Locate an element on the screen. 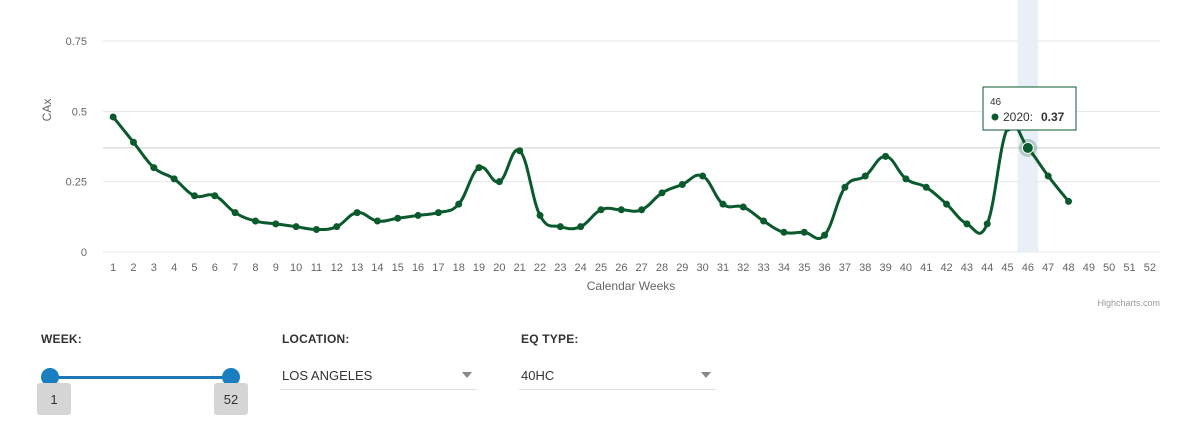 The width and height of the screenshot is (1200, 435). location-select: LOS ANGELES is located at coordinates (378, 376).